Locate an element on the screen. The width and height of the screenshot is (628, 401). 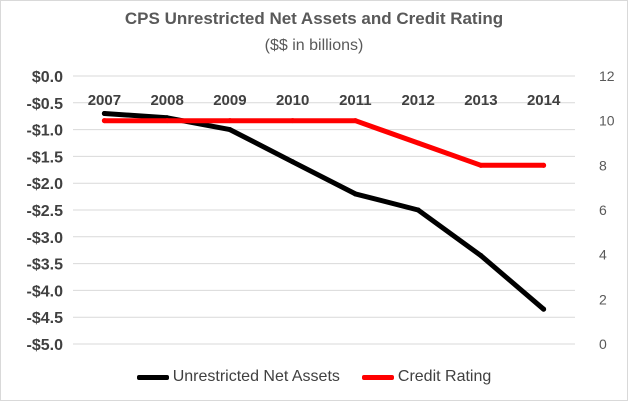
legend: Unrestricted Net Assets Credit Rating is located at coordinates (314, 377).